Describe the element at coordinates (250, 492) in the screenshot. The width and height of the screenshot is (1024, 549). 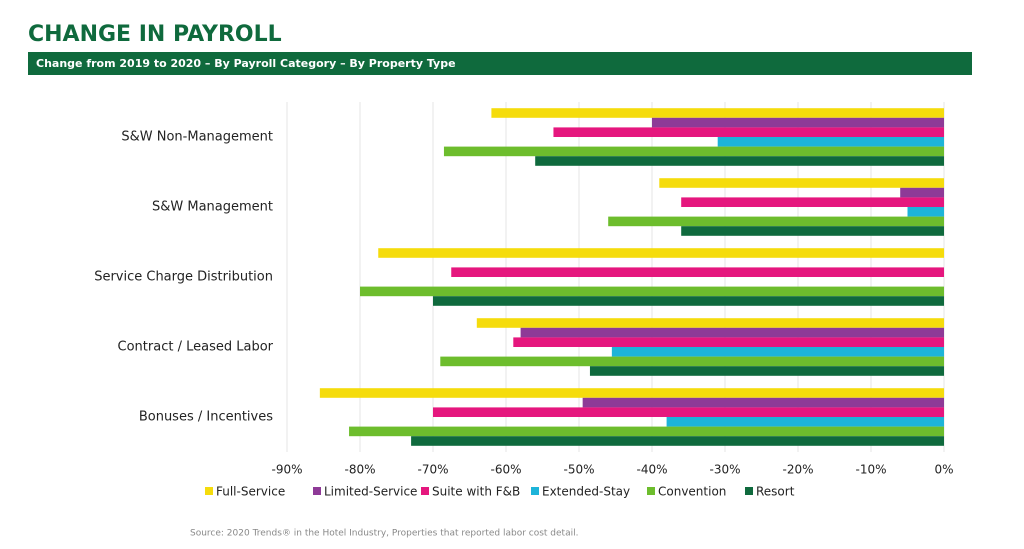
I see `legend-label: Full-Service` at that location.